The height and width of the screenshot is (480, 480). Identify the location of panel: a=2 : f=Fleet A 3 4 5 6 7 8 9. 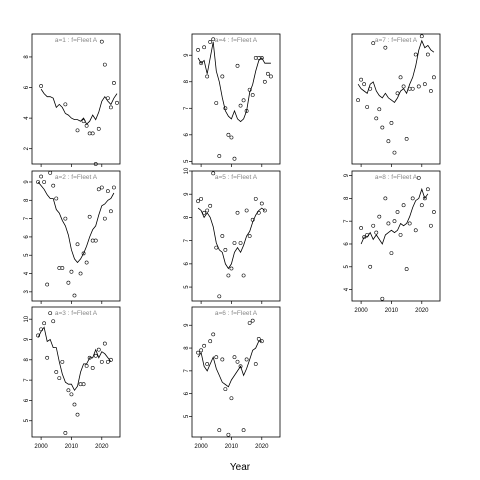
(72, 237).